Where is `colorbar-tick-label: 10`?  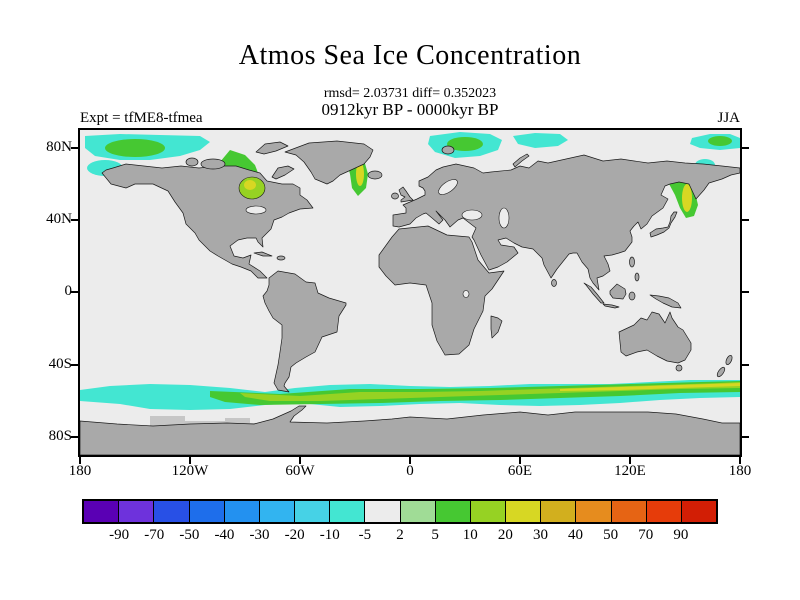
colorbar-tick-label: 10 is located at coordinates (470, 535).